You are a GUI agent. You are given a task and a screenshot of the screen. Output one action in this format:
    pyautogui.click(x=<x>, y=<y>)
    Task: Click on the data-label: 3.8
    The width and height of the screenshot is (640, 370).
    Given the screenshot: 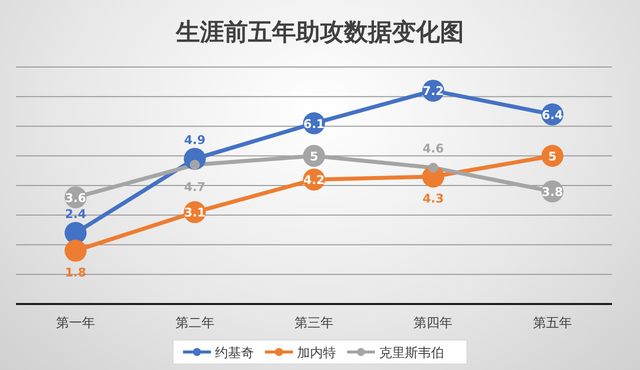 What is the action you would take?
    pyautogui.click(x=553, y=191)
    